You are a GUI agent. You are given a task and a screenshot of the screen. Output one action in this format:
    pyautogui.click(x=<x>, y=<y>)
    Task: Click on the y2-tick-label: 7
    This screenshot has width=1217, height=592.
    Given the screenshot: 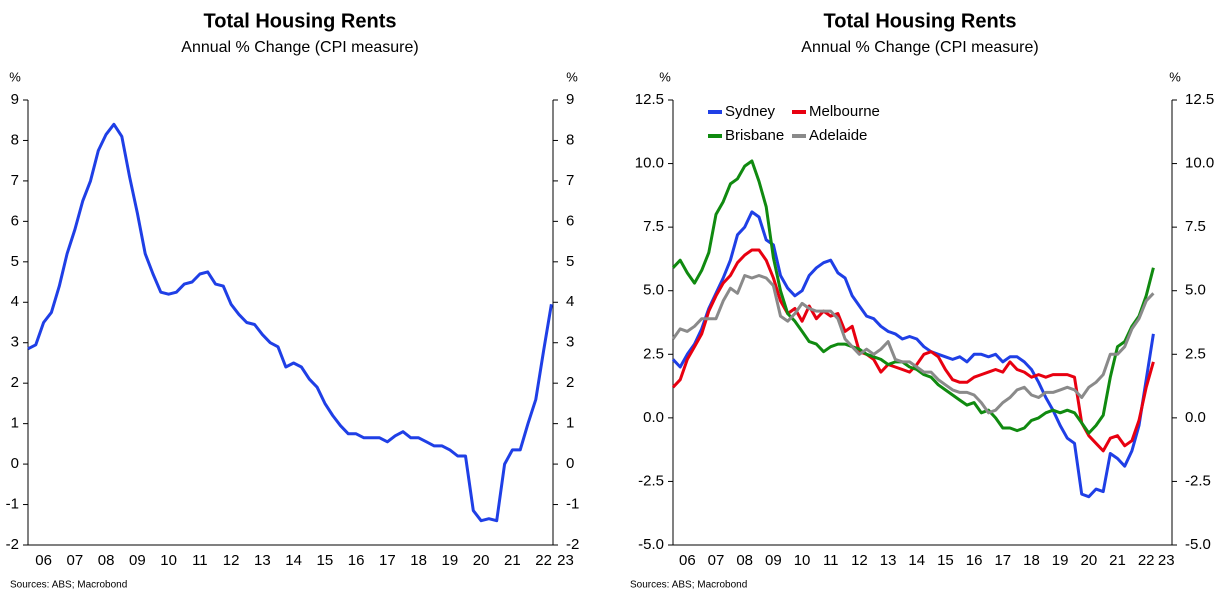 What is the action you would take?
    pyautogui.click(x=570, y=180)
    